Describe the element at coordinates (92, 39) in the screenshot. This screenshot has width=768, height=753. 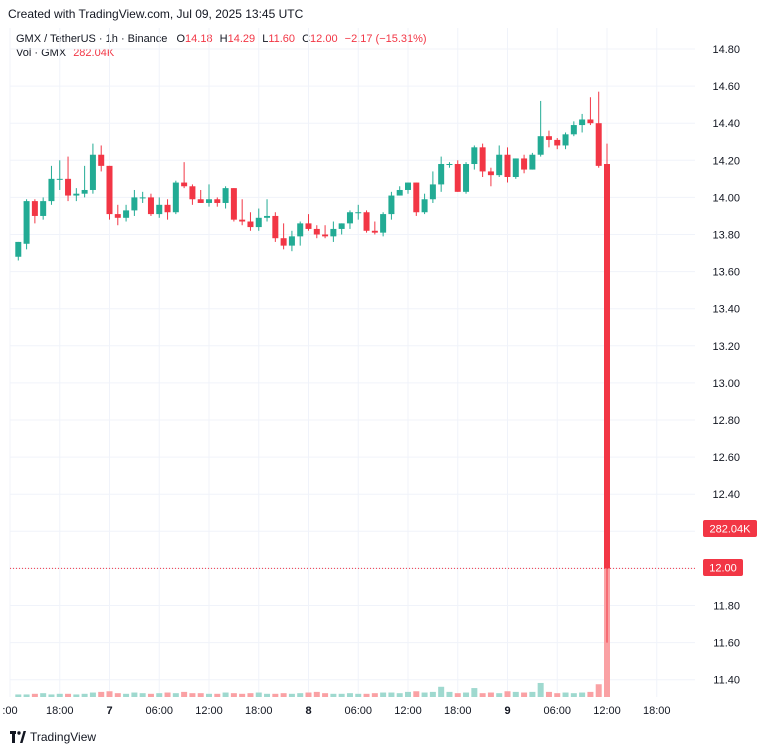
I see `symbol-label: GMX / TetherUS · 1h · Binance` at that location.